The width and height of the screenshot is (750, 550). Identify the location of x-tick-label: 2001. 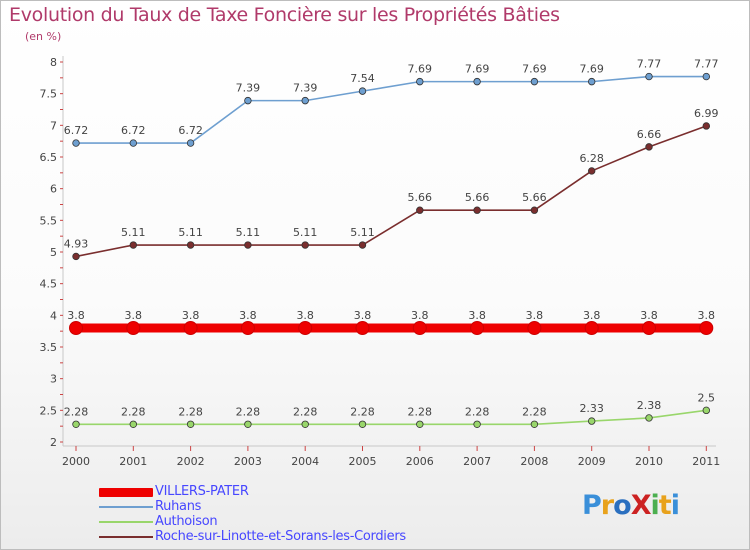
(133, 461).